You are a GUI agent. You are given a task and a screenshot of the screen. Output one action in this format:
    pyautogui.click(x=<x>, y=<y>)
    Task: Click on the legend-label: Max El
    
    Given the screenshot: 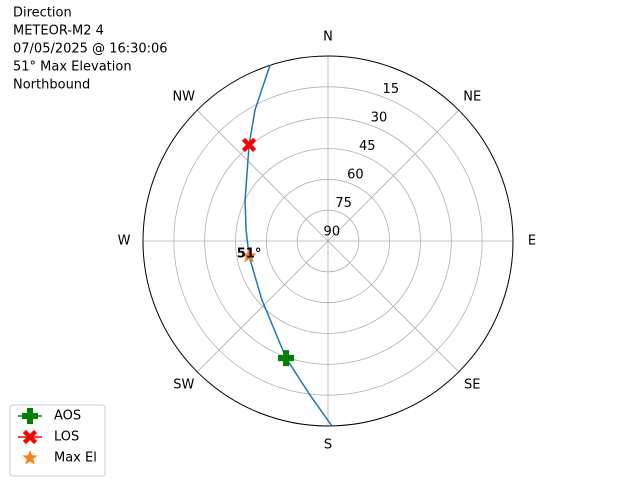 What is the action you would take?
    pyautogui.click(x=75, y=458)
    